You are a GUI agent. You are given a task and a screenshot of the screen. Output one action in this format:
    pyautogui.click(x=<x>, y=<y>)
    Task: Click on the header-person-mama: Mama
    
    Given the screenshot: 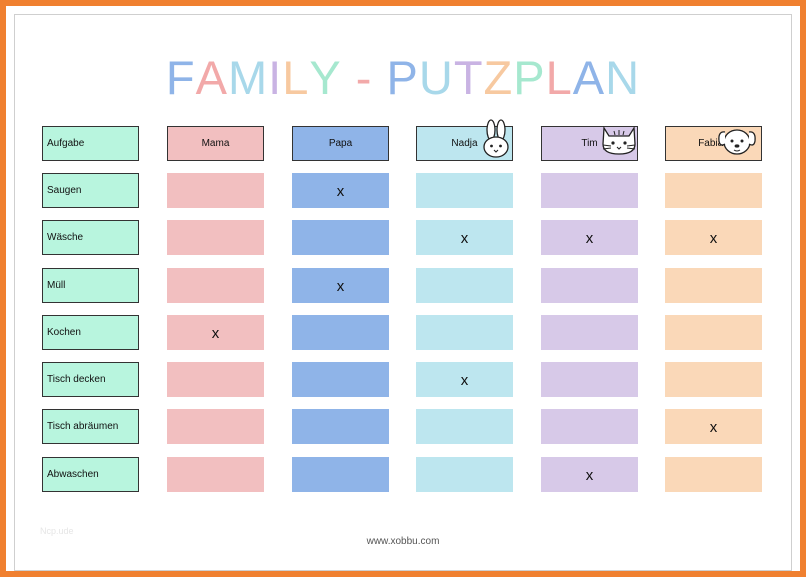 What is the action you would take?
    pyautogui.click(x=215, y=143)
    